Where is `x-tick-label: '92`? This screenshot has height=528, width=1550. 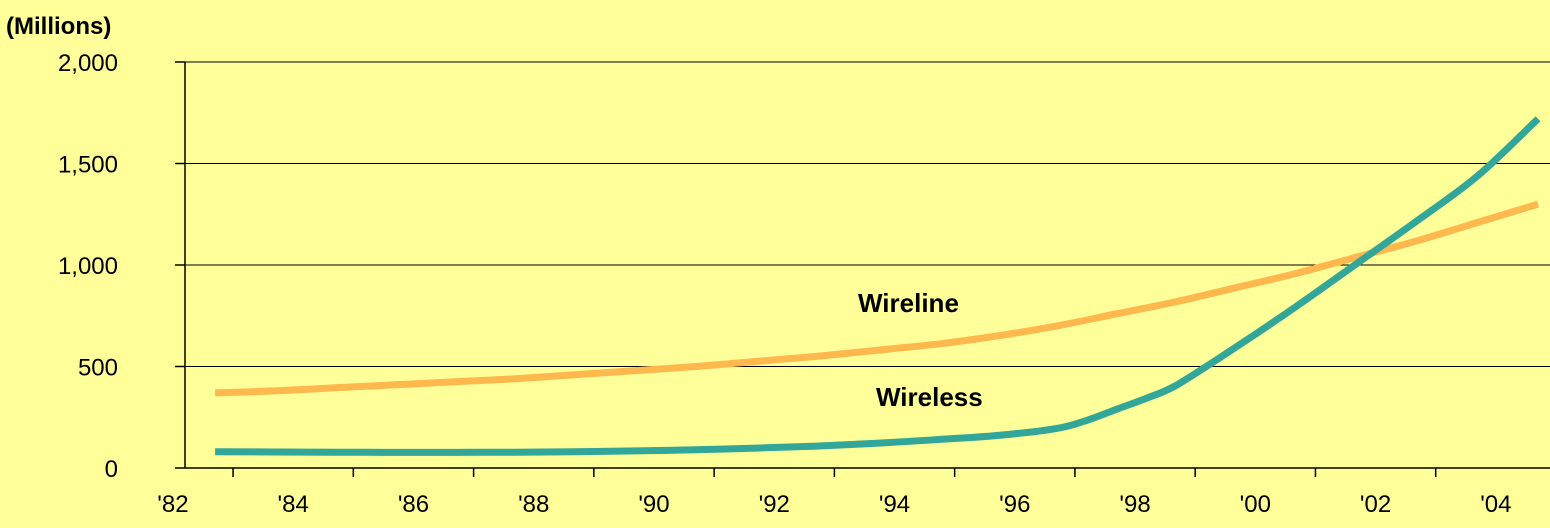
x-tick-label: '92 is located at coordinates (774, 504).